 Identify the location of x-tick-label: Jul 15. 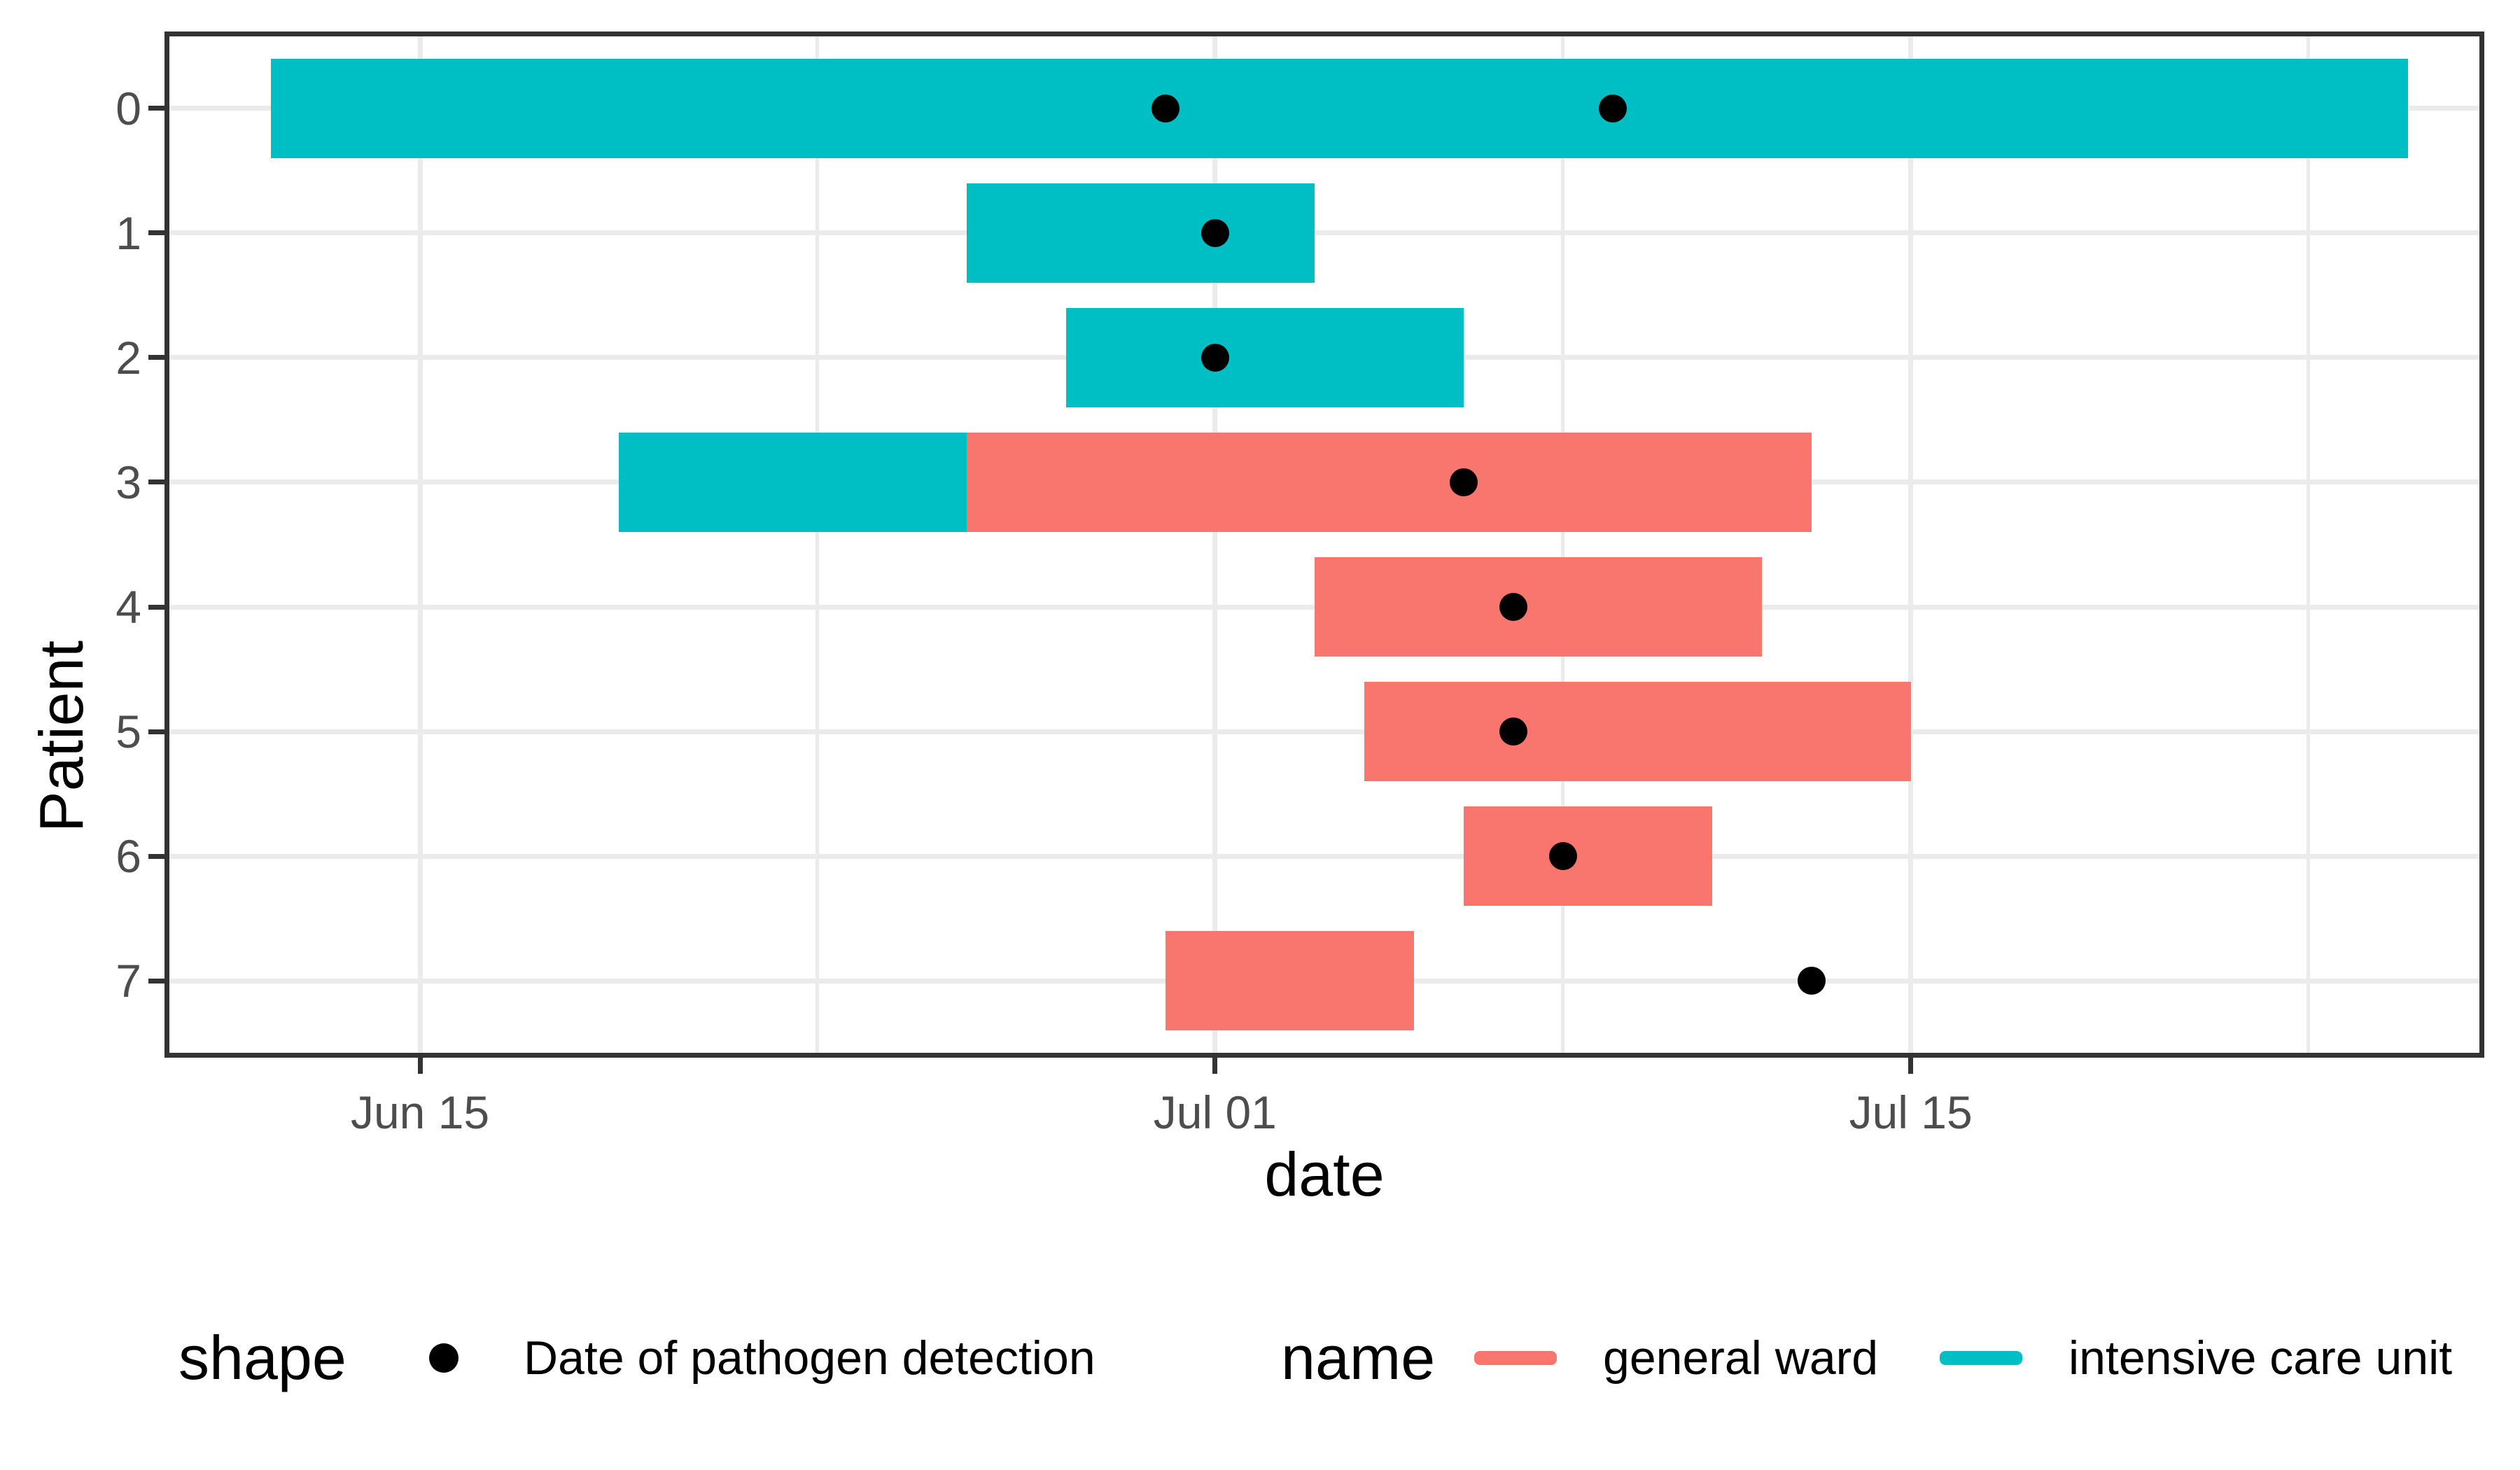
(1911, 1112).